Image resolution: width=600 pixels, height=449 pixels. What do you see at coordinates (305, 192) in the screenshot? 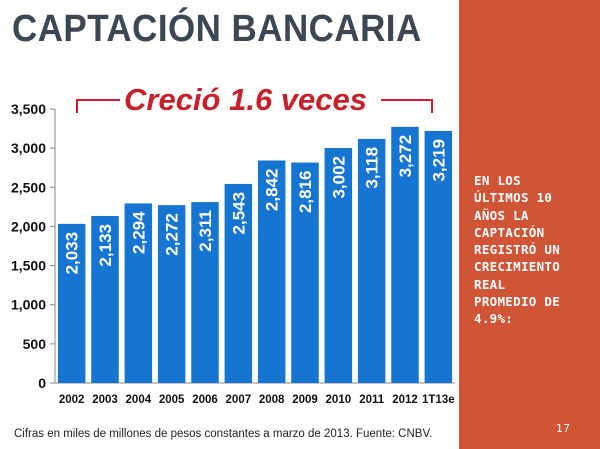
I see `bar-value-label: 2,816` at bounding box center [305, 192].